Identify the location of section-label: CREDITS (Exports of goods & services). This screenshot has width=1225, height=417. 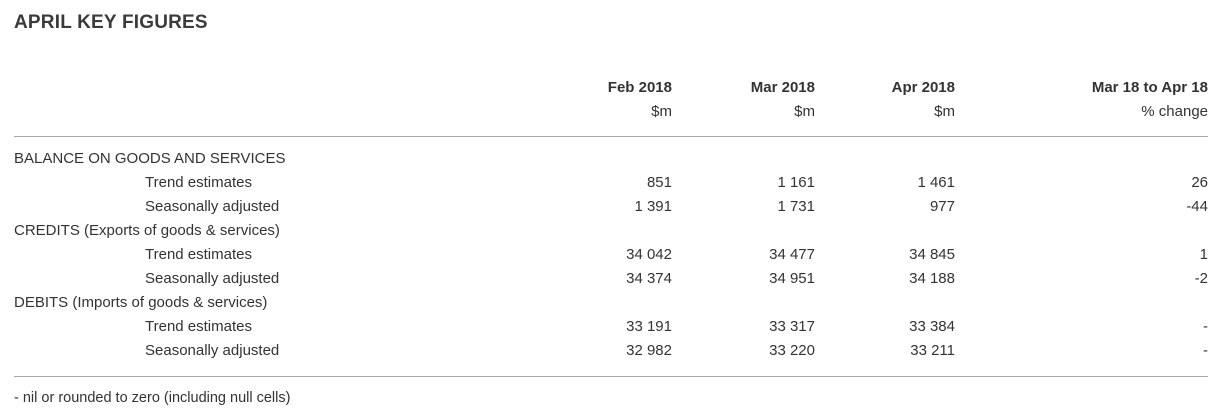
(147, 230).